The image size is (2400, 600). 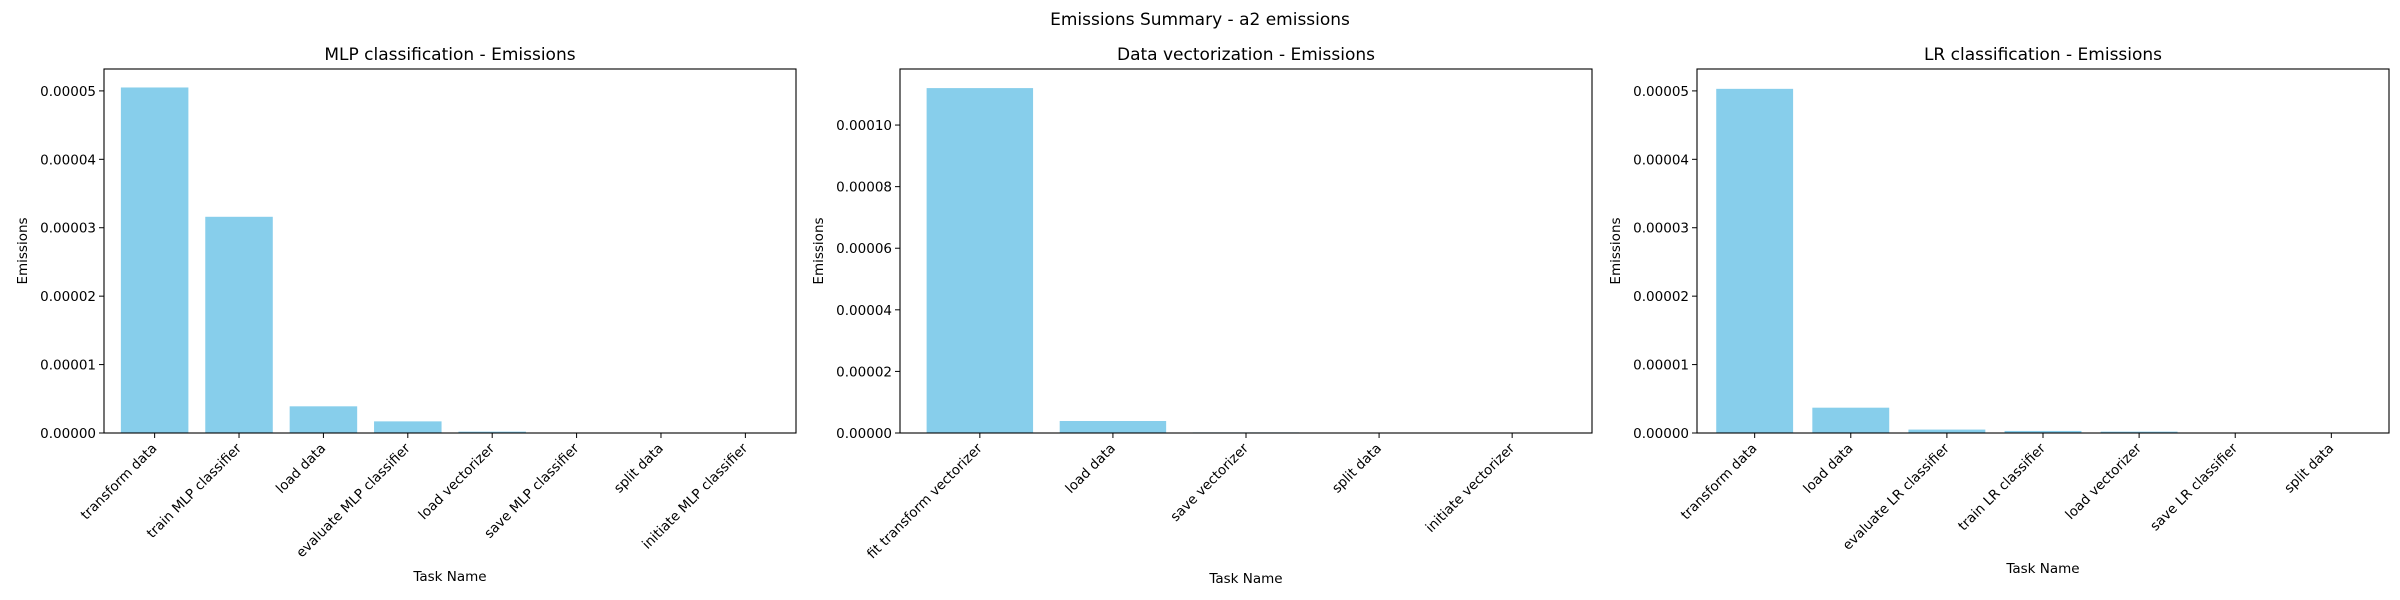 I want to click on panel-1-xlabel: Task Name, so click(x=449, y=577).